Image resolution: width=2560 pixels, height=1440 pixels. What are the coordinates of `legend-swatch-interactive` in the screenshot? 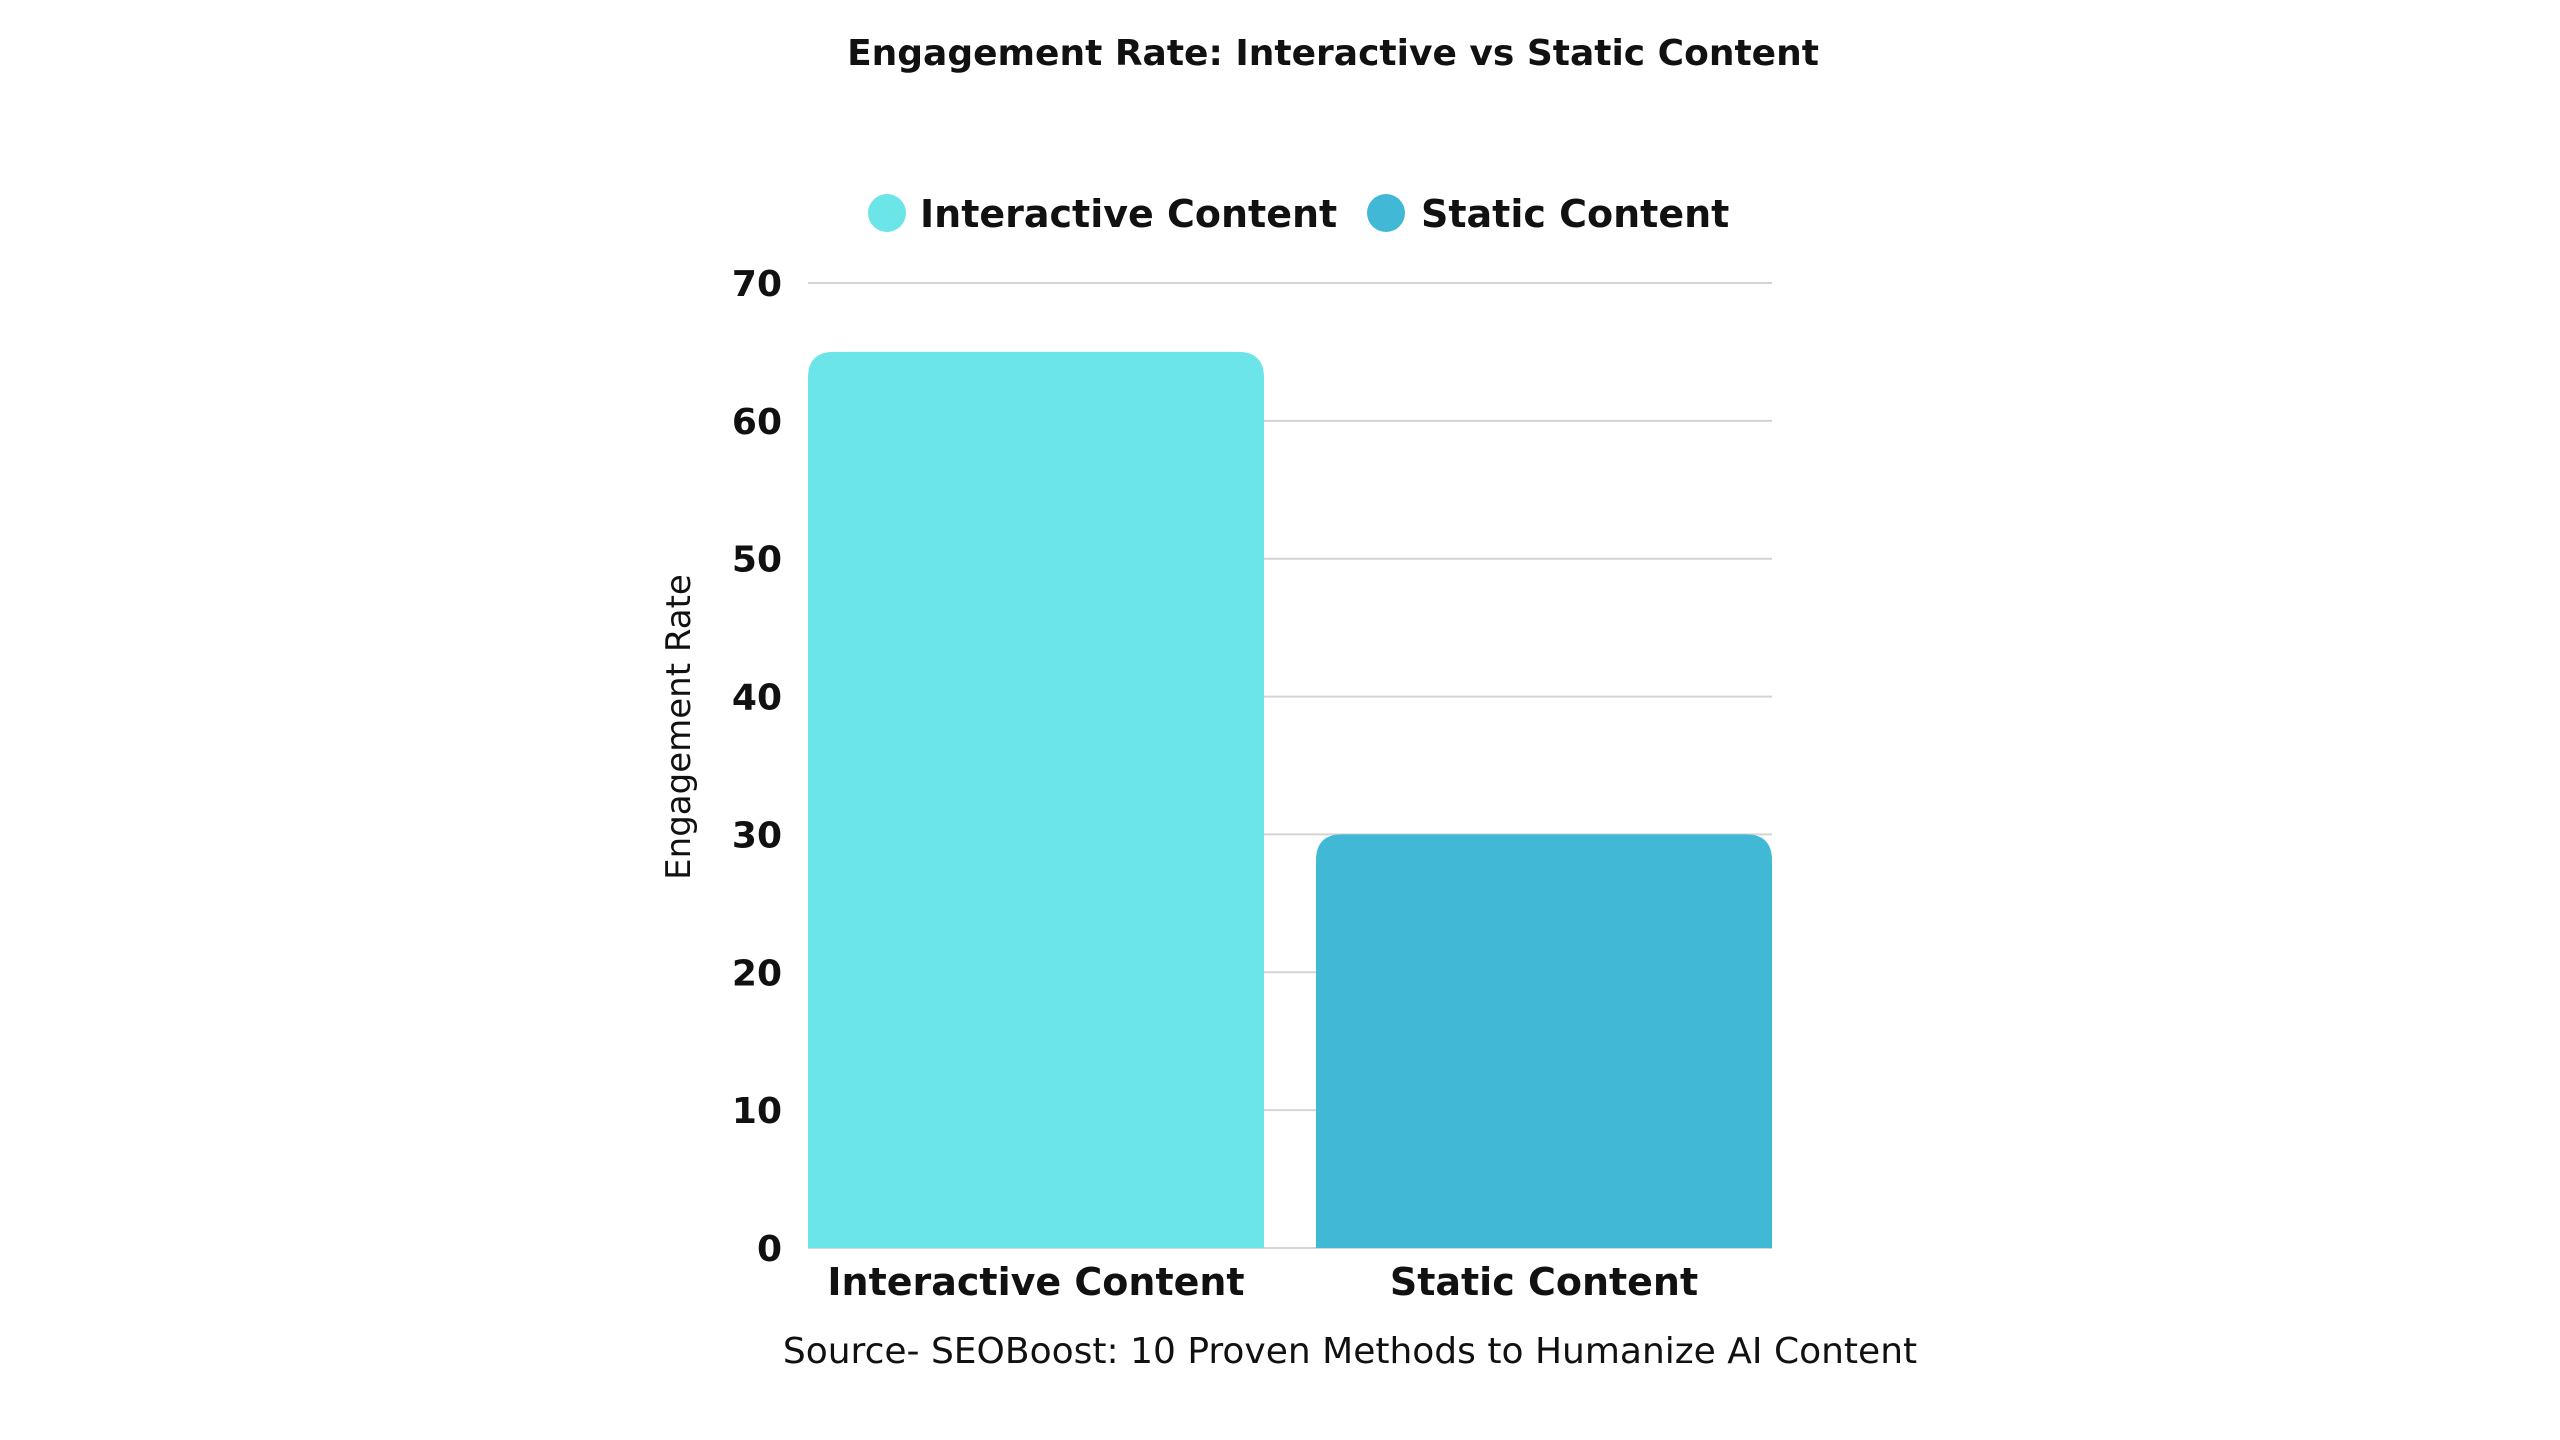 It's located at (887, 213).